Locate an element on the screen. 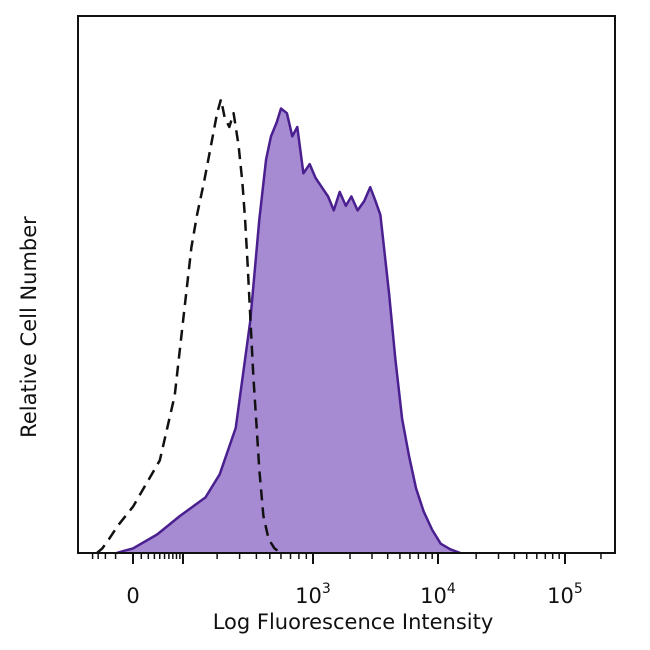 This screenshot has width=650, height=650. x-tick-label-exponent: 3 is located at coordinates (326, 589).